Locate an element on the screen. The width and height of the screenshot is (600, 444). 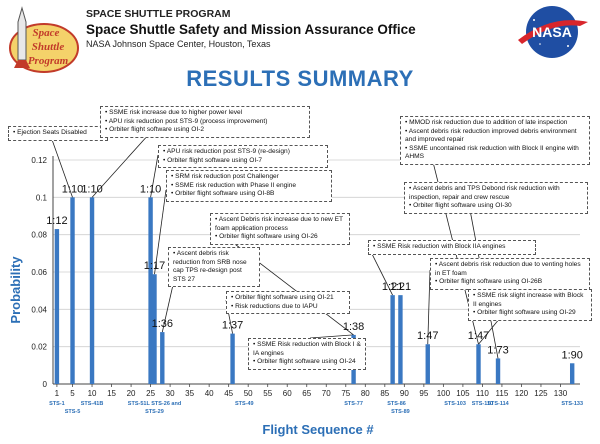
bar-label: 1:12 is located at coordinates (56, 221).